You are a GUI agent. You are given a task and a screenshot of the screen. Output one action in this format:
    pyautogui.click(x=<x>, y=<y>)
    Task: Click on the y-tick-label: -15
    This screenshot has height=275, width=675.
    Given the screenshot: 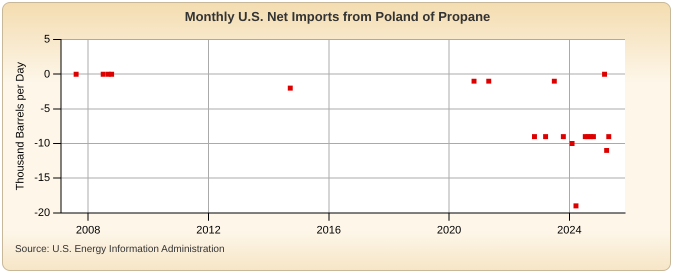 What is the action you would take?
    pyautogui.click(x=42, y=178)
    